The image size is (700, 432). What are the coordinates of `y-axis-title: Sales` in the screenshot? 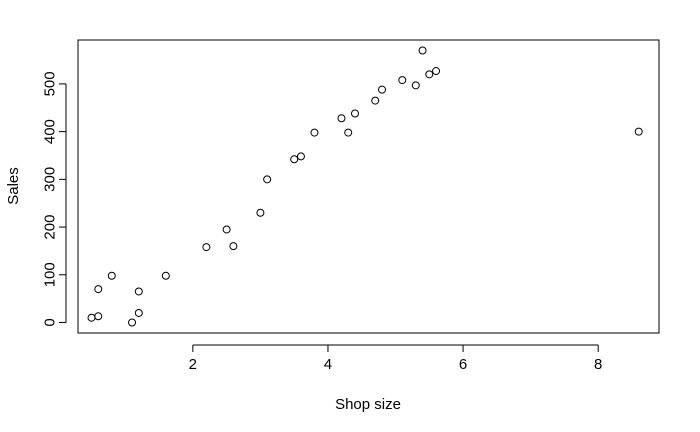 It's located at (13, 186).